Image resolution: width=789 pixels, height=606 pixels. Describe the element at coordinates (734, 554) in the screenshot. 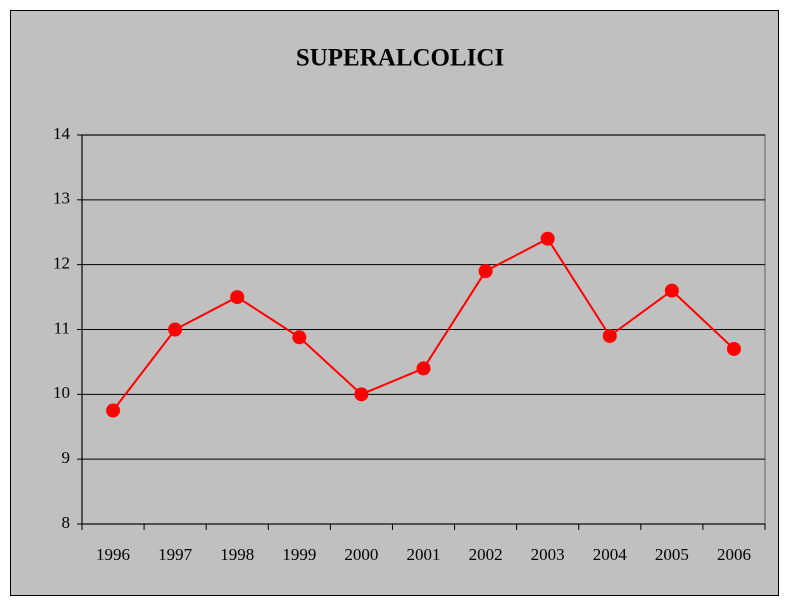

I see `x-tick-label: 2006` at that location.